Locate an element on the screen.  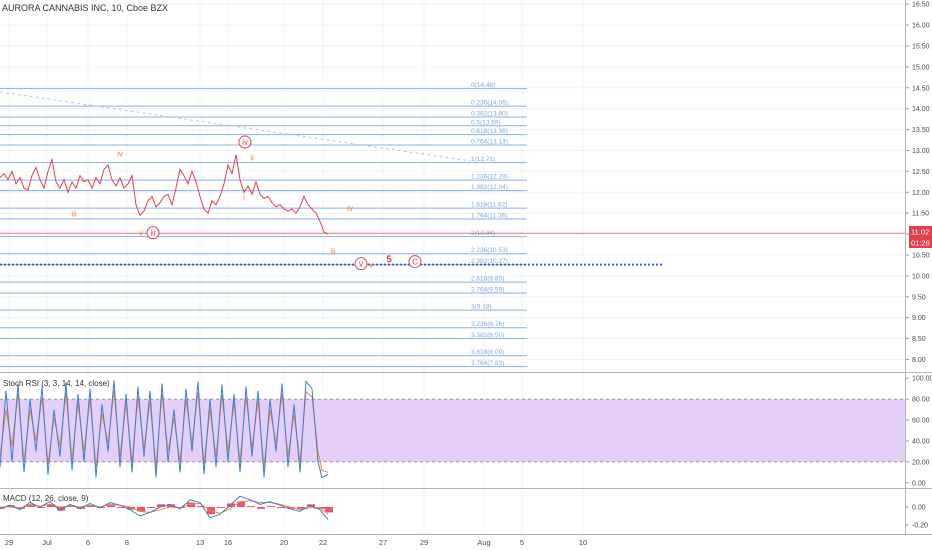
time-tick-label: 20 is located at coordinates (284, 542).